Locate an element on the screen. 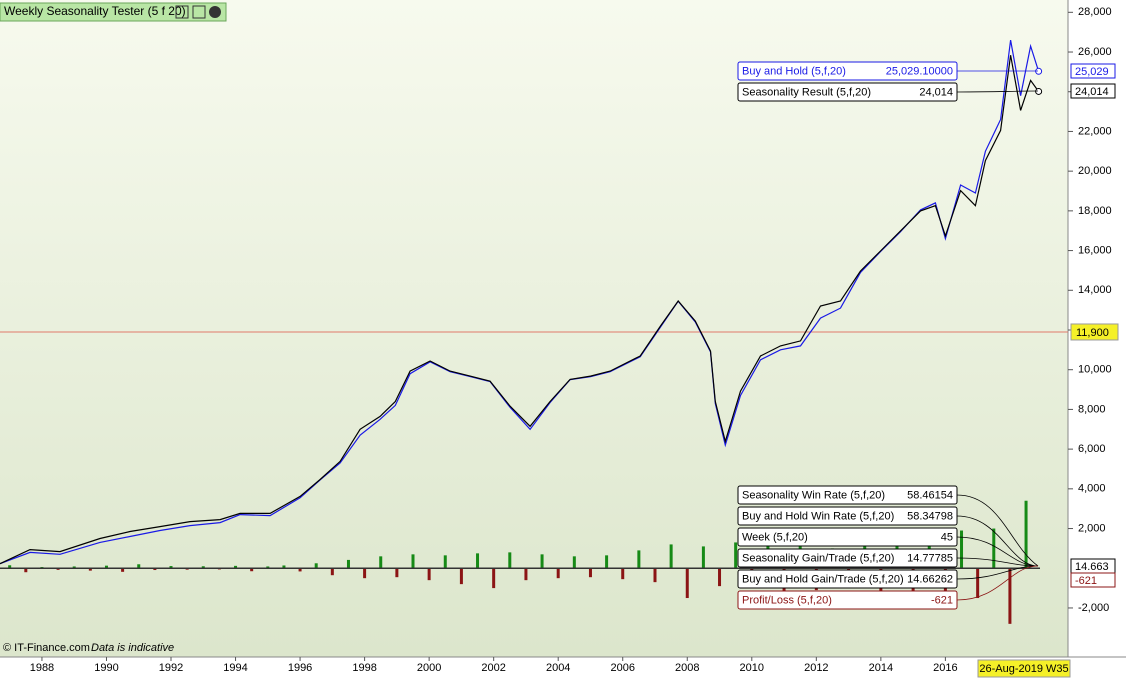  stat-box-value: 58.34798 is located at coordinates (930, 516).